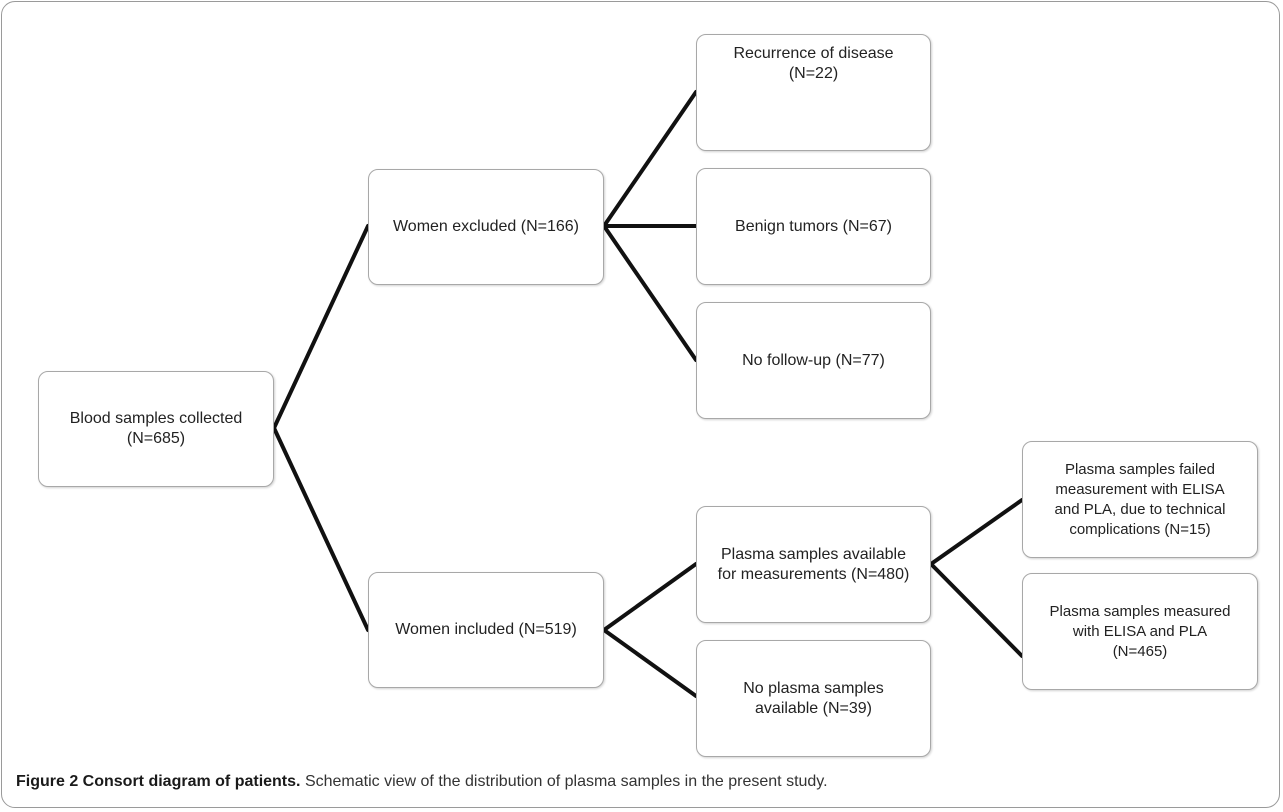 This screenshot has height=812, width=1283. What do you see at coordinates (813, 698) in the screenshot?
I see `node-no-plasma: No plasma samples available (N=39)` at bounding box center [813, 698].